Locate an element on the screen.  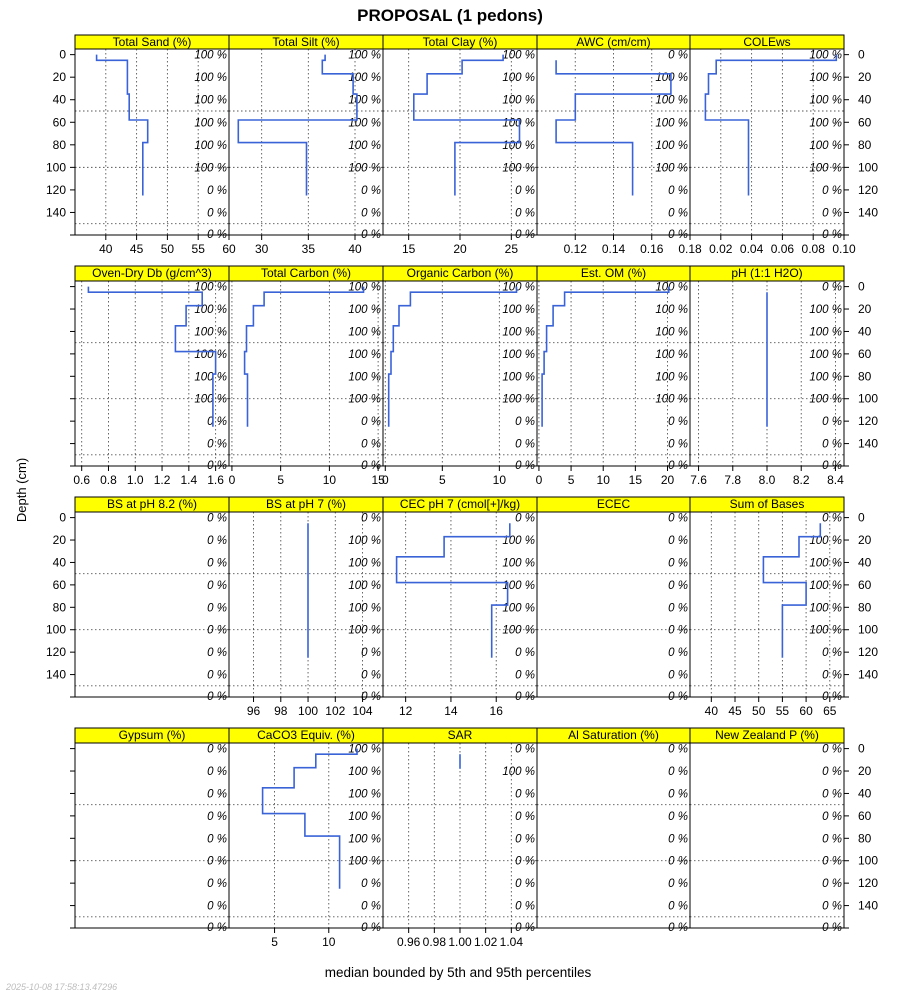
x-tick-label: 5 is located at coordinates (280, 480).